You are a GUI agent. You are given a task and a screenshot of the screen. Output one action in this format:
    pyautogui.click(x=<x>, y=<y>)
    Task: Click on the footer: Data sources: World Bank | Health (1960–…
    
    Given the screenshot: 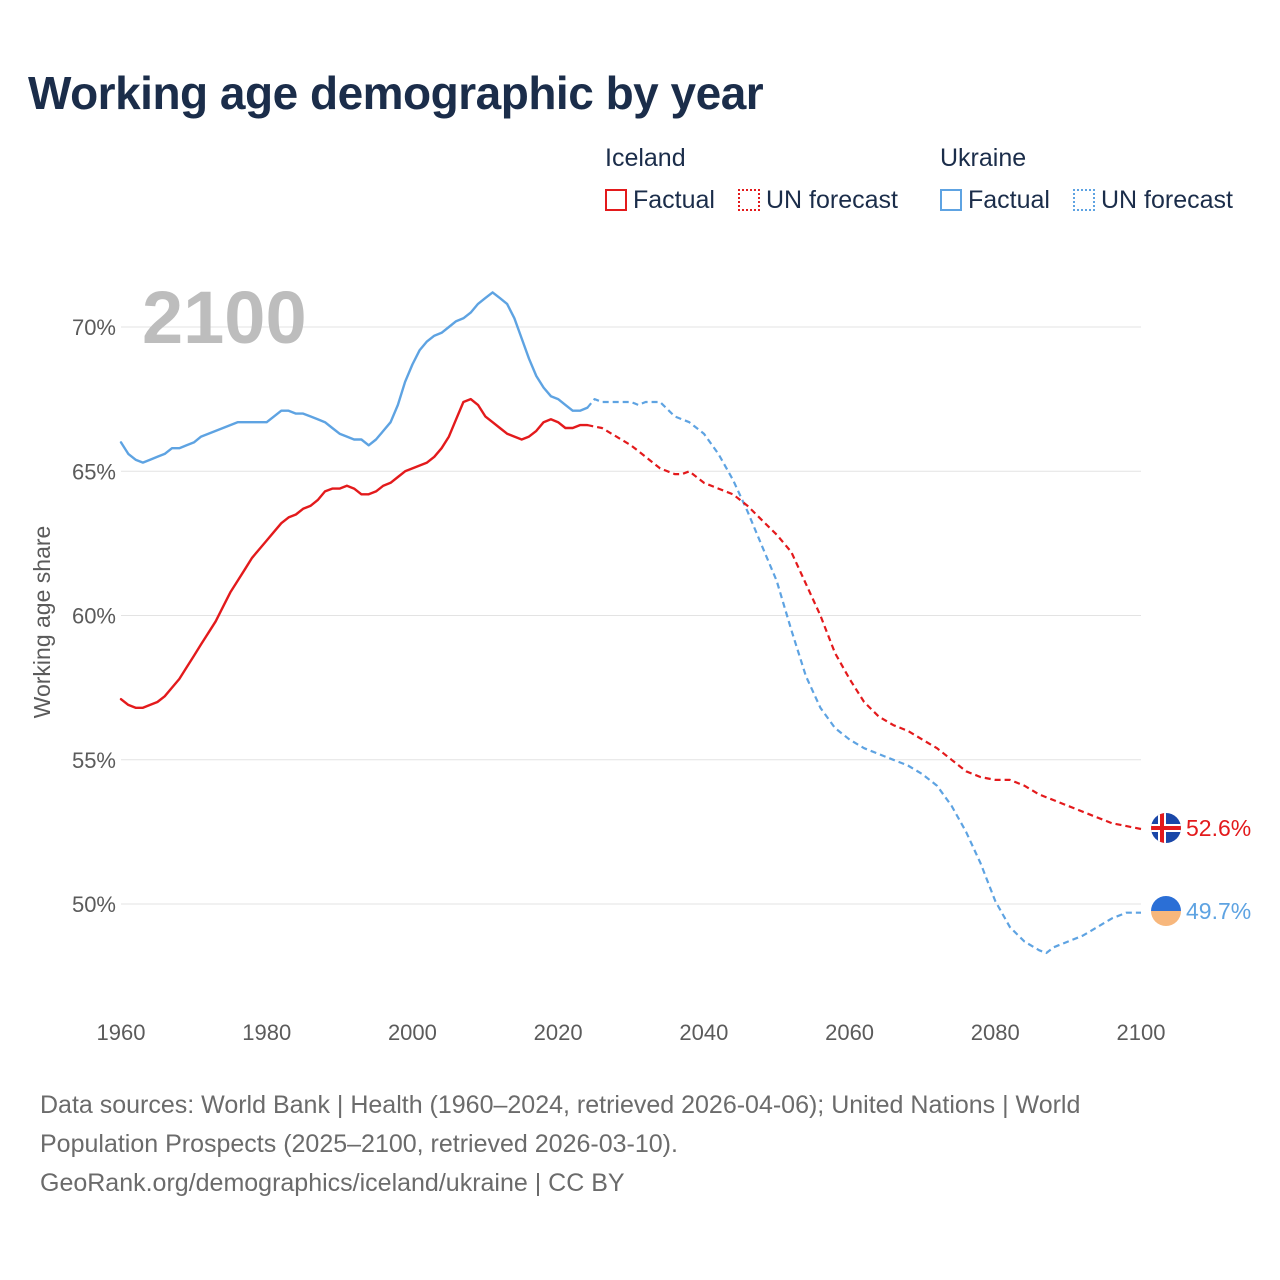 What is the action you would take?
    pyautogui.click(x=640, y=1144)
    